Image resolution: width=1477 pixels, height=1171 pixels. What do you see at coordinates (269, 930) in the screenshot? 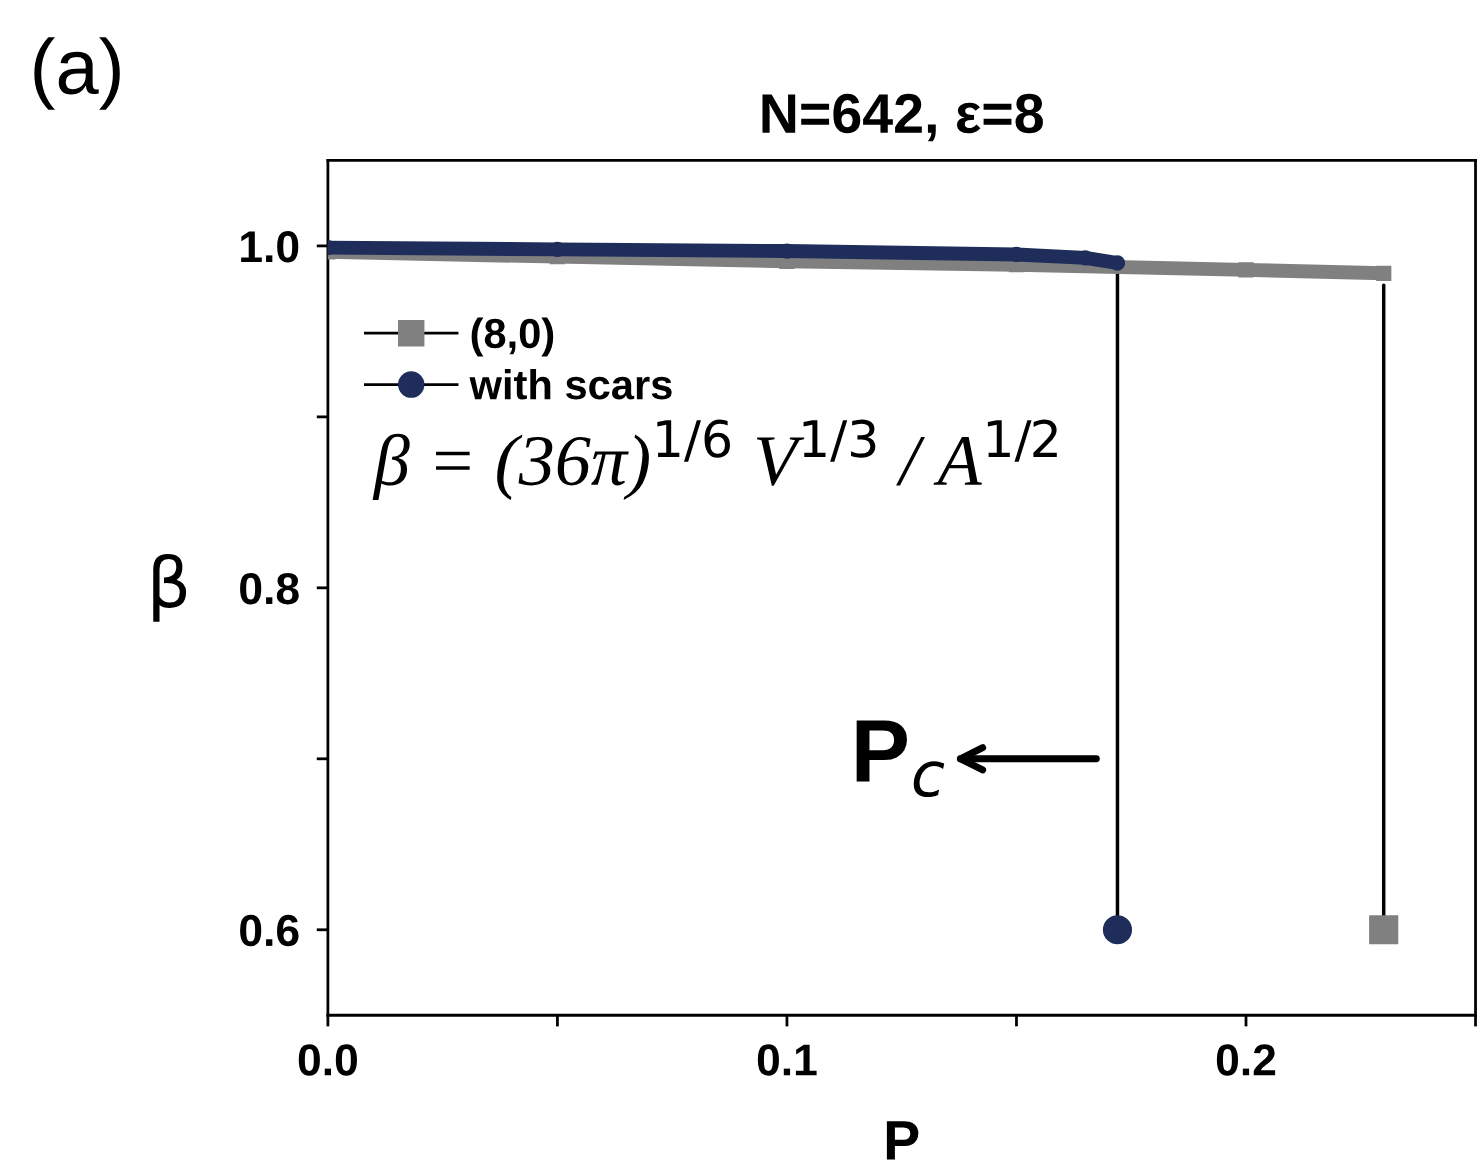
I see `y-tick-label: 0.6` at bounding box center [269, 930].